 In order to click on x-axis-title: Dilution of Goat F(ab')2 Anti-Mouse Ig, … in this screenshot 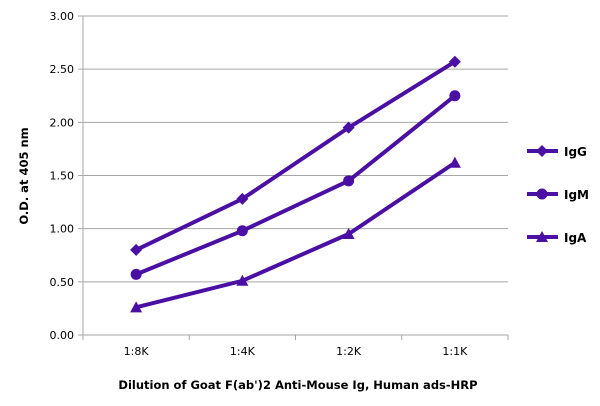, I will do `click(297, 385)`.